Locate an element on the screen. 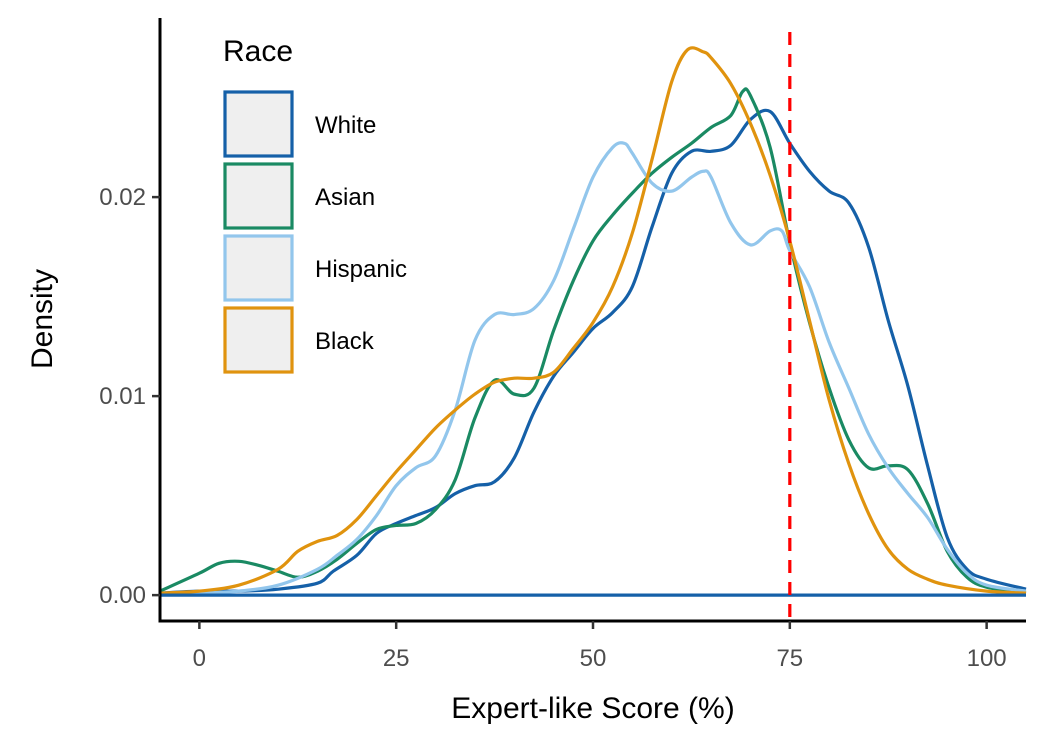 The image size is (1050, 750). y-tick-label: 0.02 is located at coordinates (122, 197).